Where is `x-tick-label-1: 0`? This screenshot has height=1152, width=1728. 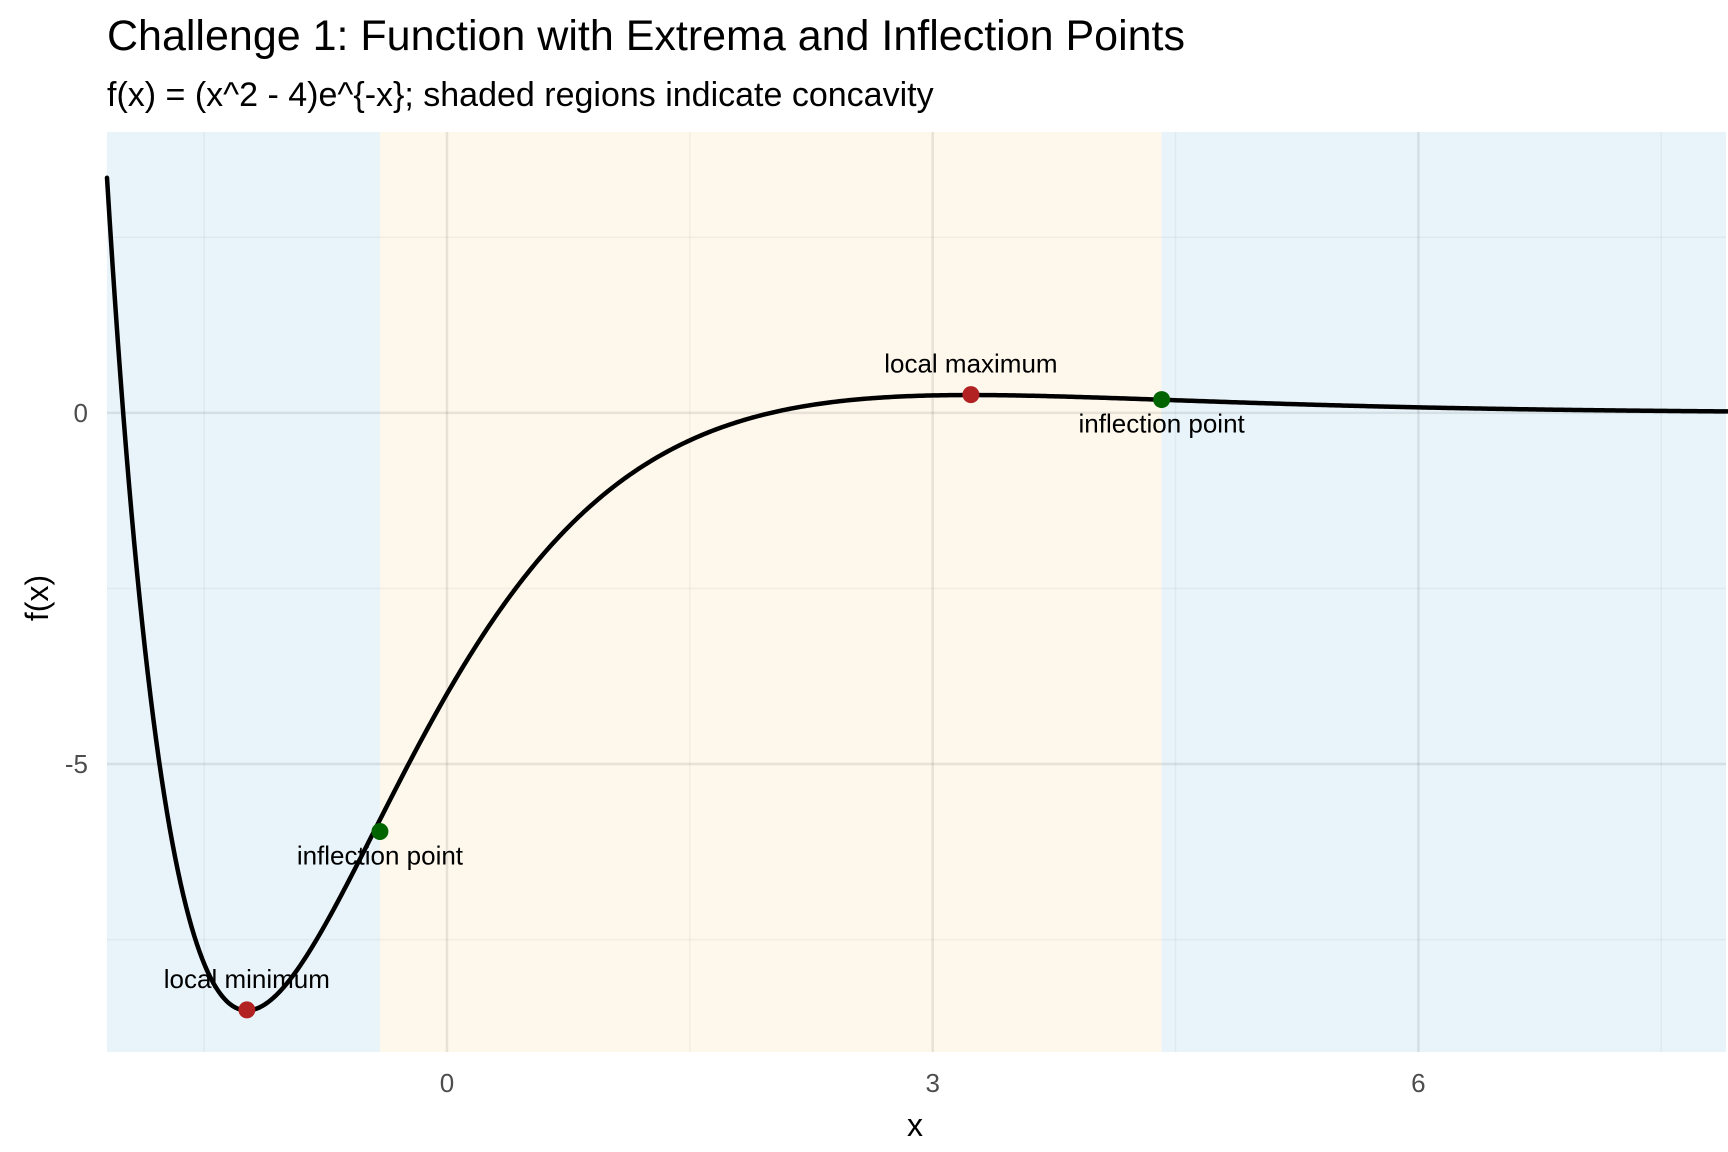
x-tick-label-1: 0 is located at coordinates (447, 1083).